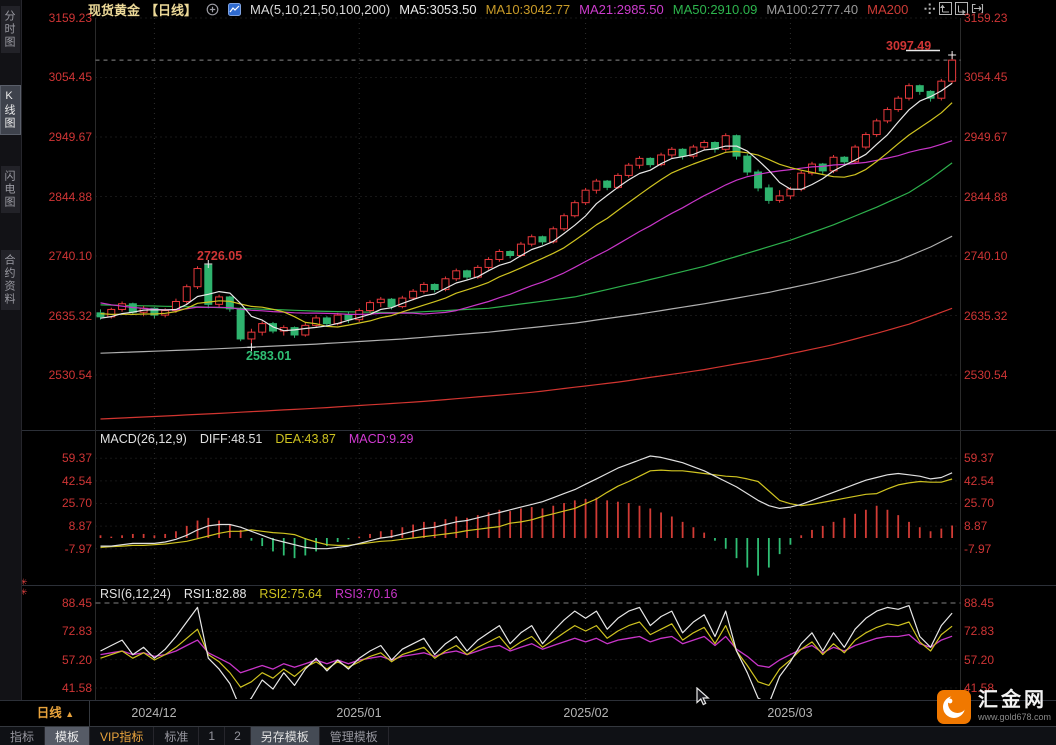  What do you see at coordinates (23, 736) in the screenshot?
I see `tab-indicators: 指标` at bounding box center [23, 736].